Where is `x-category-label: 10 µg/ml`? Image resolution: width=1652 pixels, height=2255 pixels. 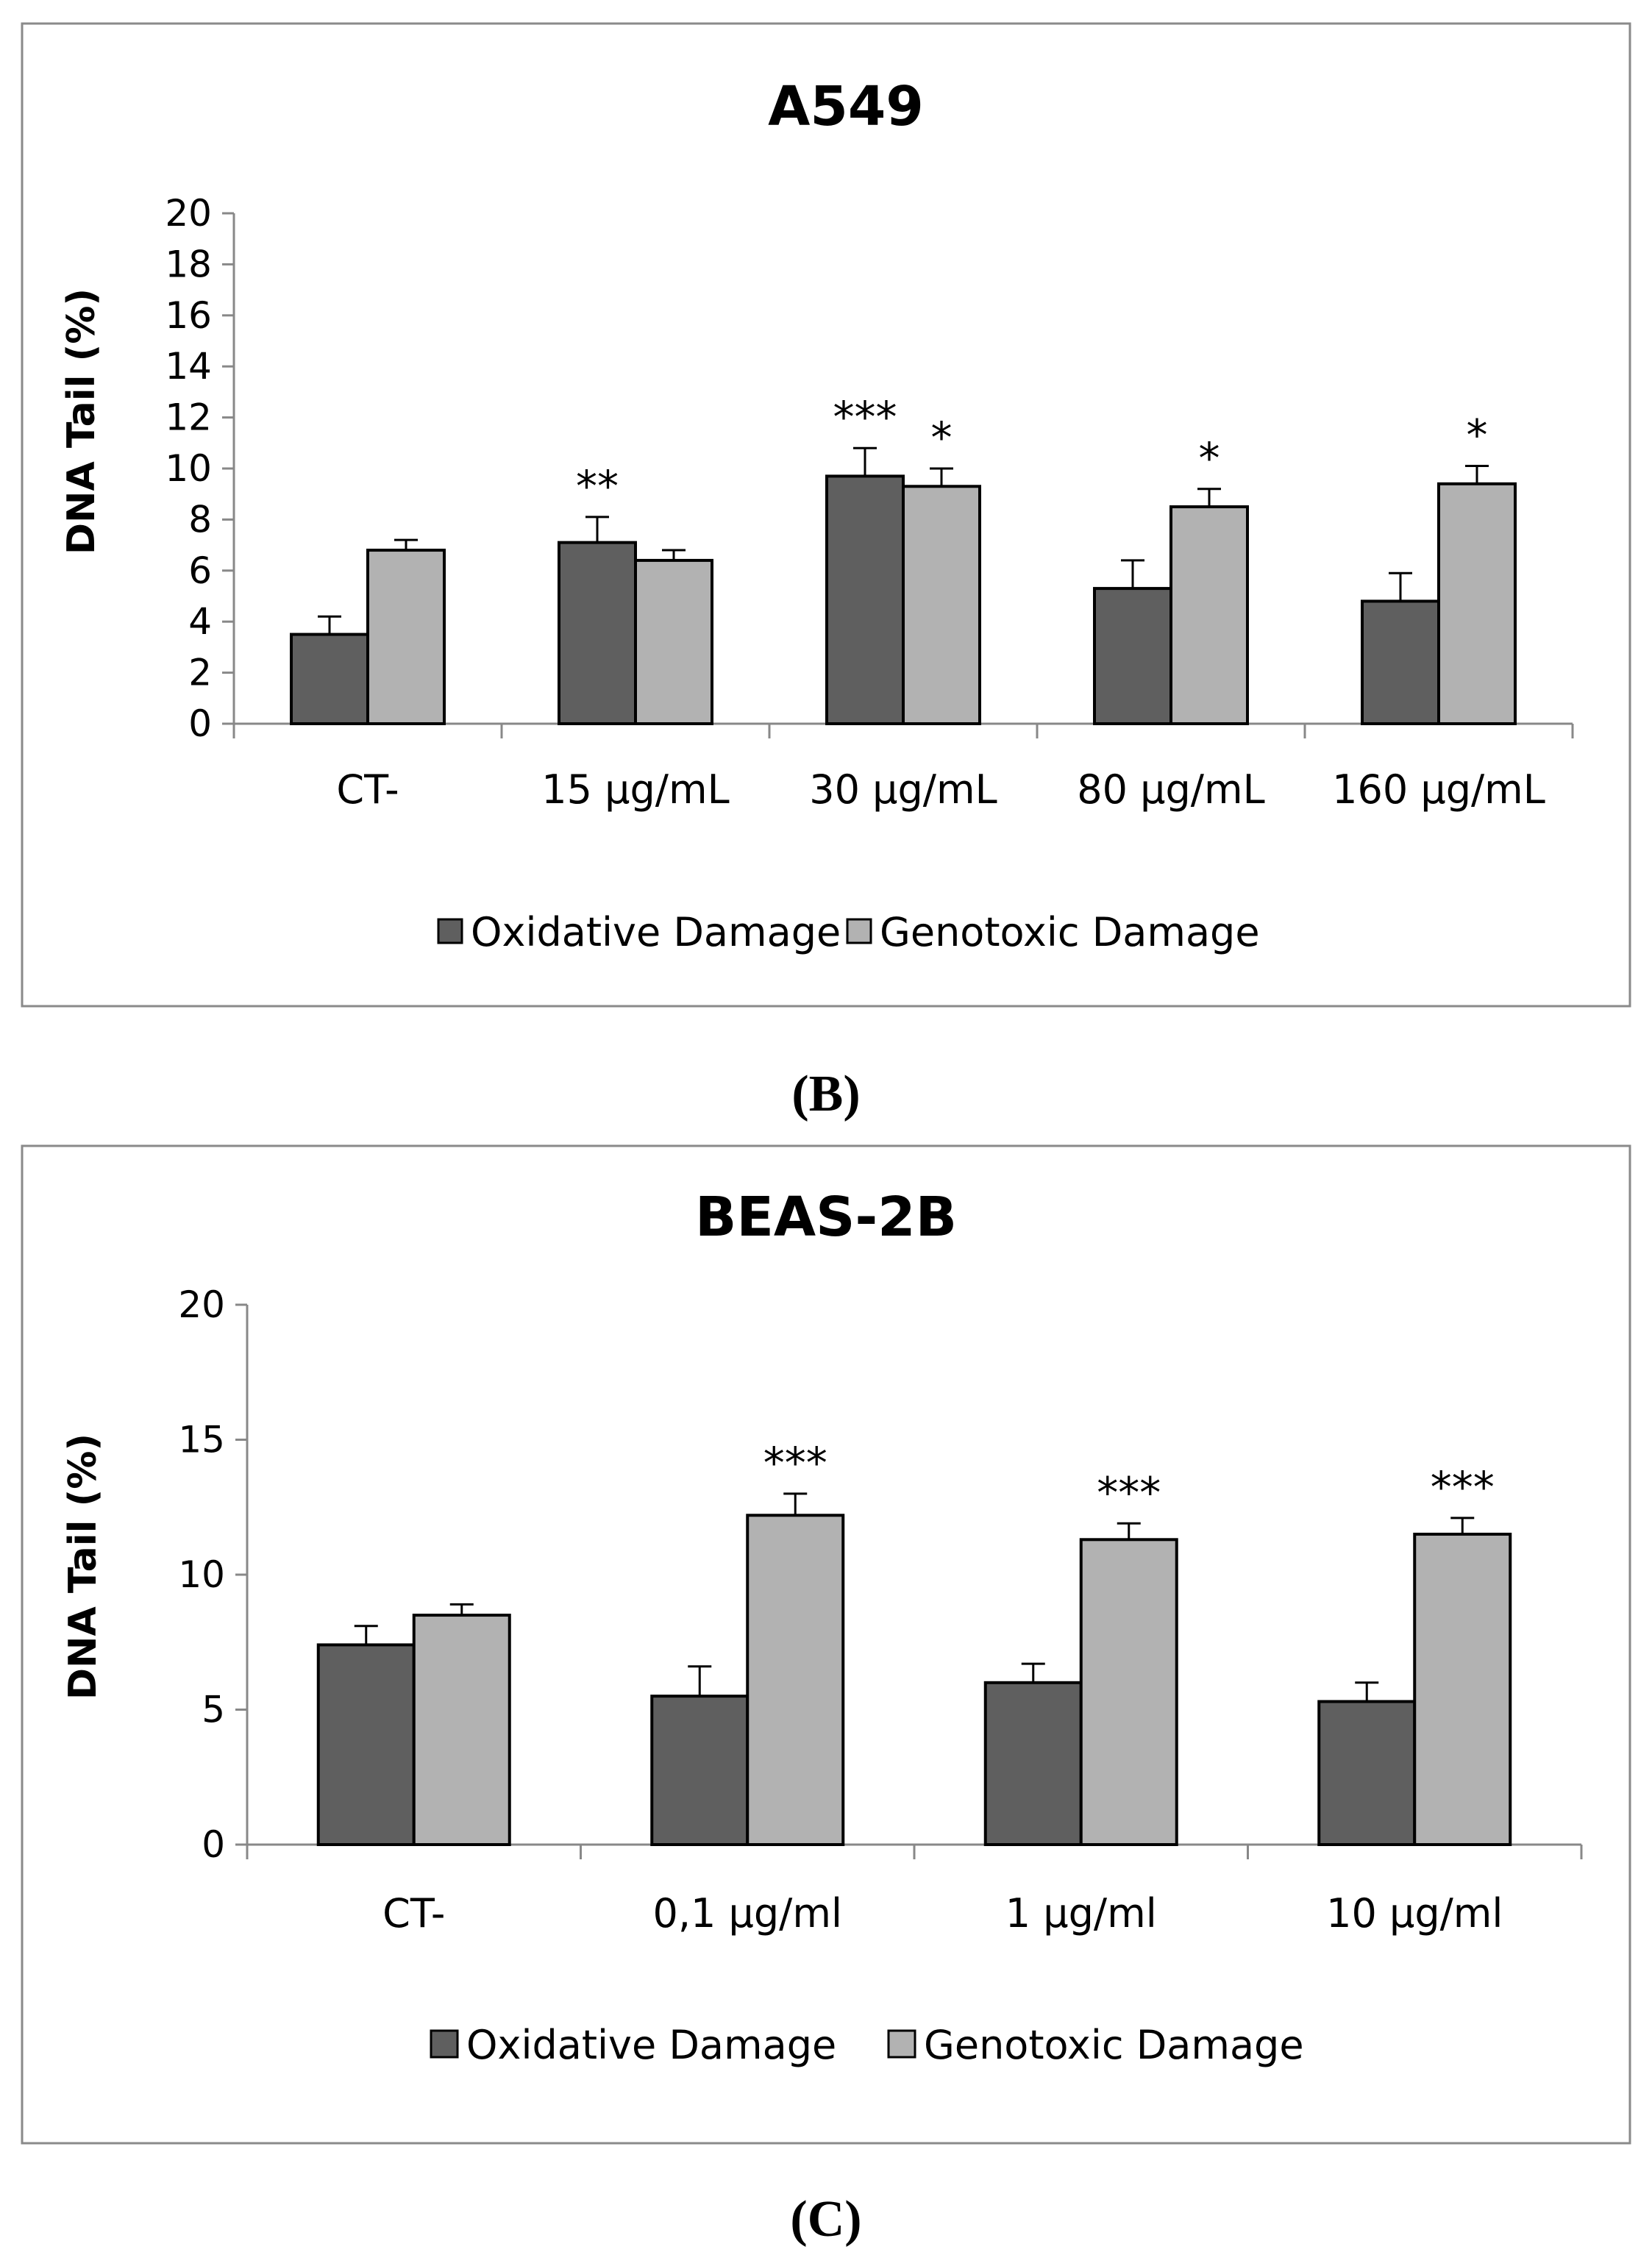 x-category-label: 10 µg/ml is located at coordinates (1414, 1913).